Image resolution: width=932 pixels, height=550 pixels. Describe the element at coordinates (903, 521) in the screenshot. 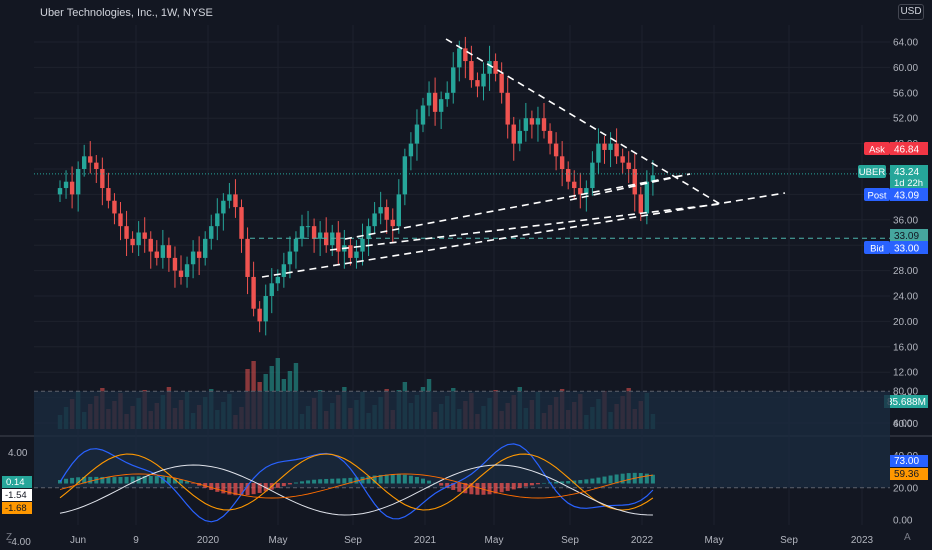

I see `osc-y-tick-label: 0.00` at that location.